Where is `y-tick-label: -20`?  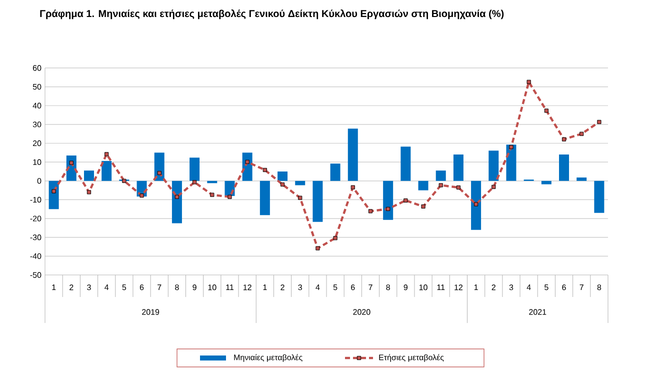
y-tick-label: -20 is located at coordinates (36, 219).